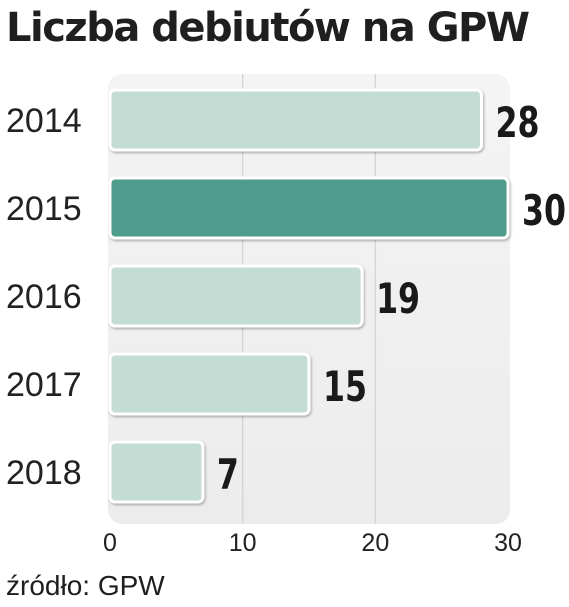 The width and height of the screenshot is (569, 607). I want to click on category-labels: 2014 2015 2016 2017 2018, so click(44, 297).